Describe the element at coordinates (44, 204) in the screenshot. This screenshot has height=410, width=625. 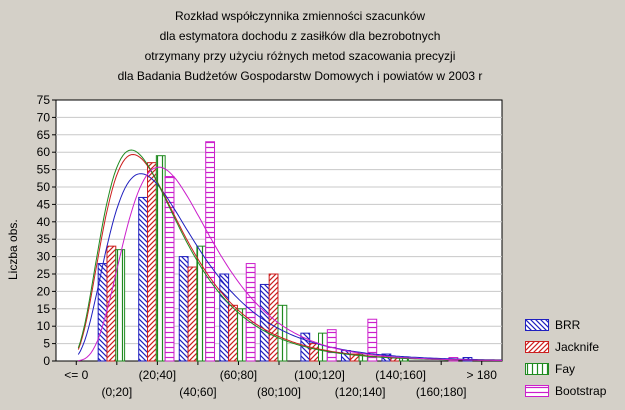
I see `y-tick-label: 45` at that location.